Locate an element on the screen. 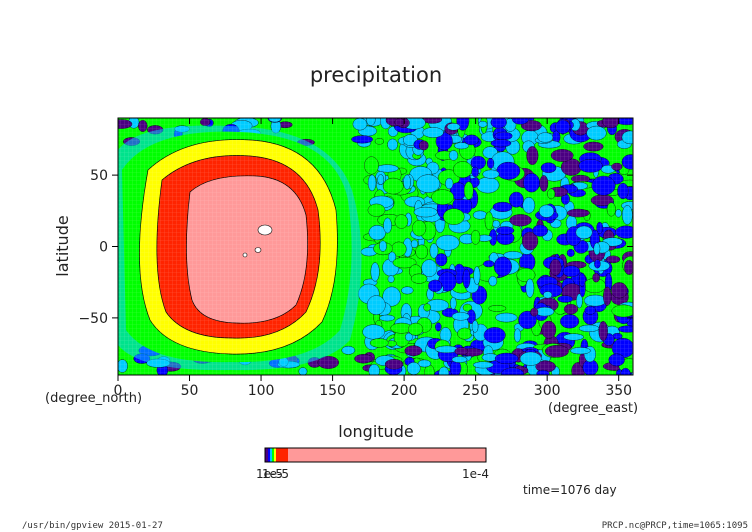 This screenshot has height=532, width=752. colorbar: 1e-5 1e-5 1e-4 is located at coordinates (372, 464).